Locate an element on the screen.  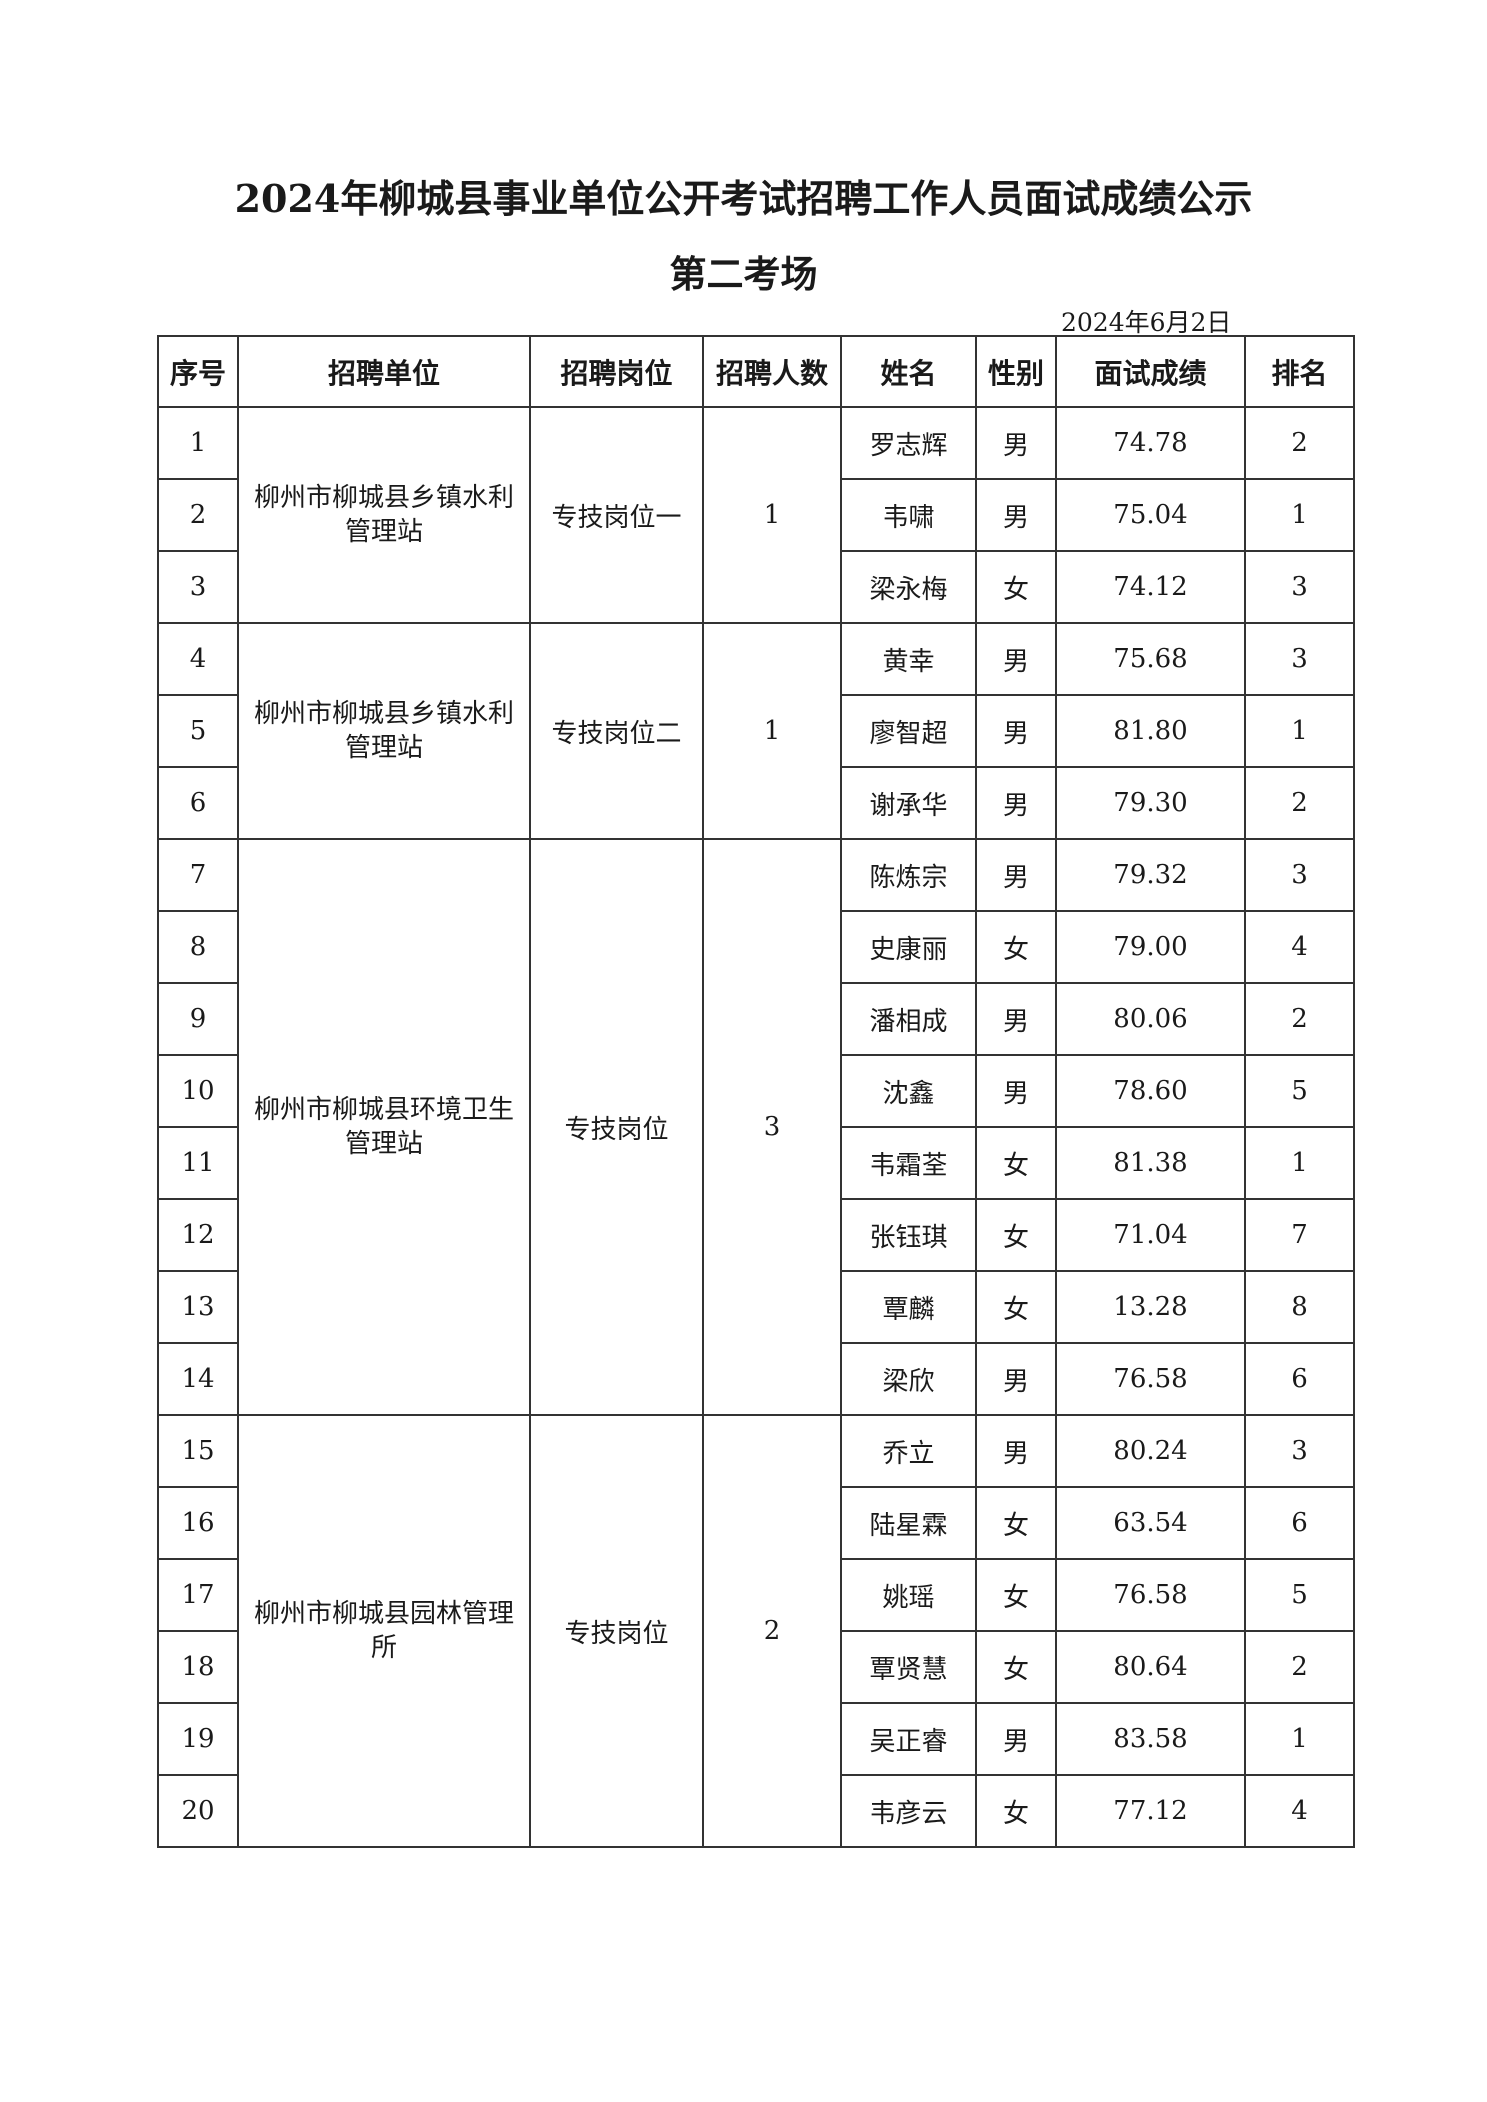
cell-score: 74.78 is located at coordinates (1150, 443).